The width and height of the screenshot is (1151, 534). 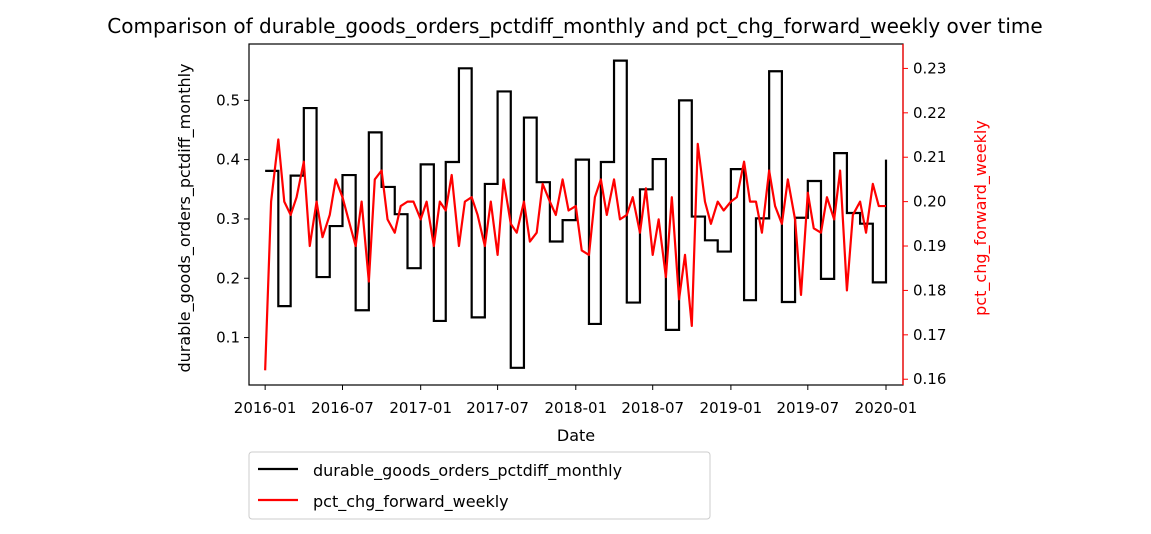 What do you see at coordinates (228, 160) in the screenshot?
I see `left-y-tick-label: 0.4` at bounding box center [228, 160].